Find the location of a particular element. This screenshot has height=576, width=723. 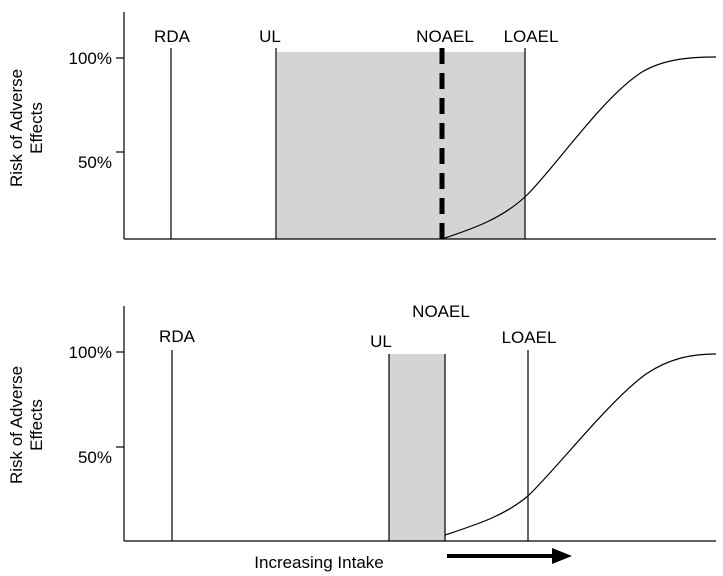

rda-label-top: RDA is located at coordinates (172, 36).